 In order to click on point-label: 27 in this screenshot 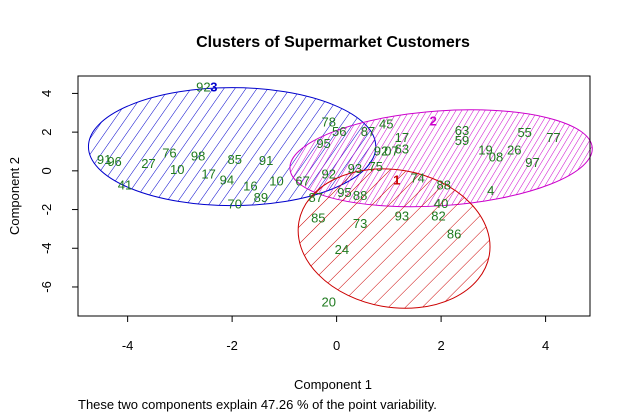, I will do `click(148, 163)`.